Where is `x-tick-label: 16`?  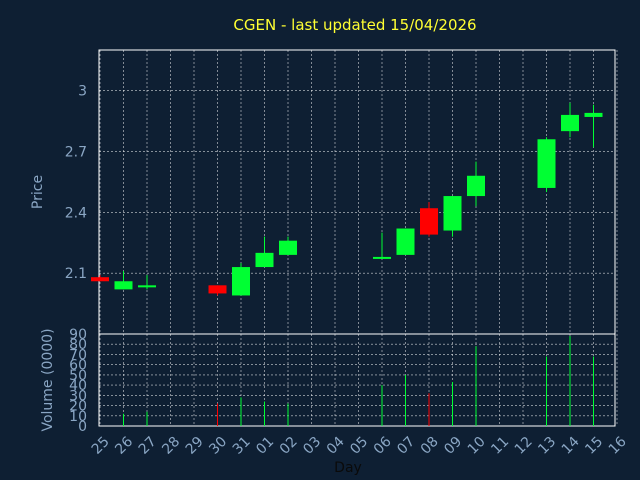
x-tick-label: 16 is located at coordinates (618, 446).